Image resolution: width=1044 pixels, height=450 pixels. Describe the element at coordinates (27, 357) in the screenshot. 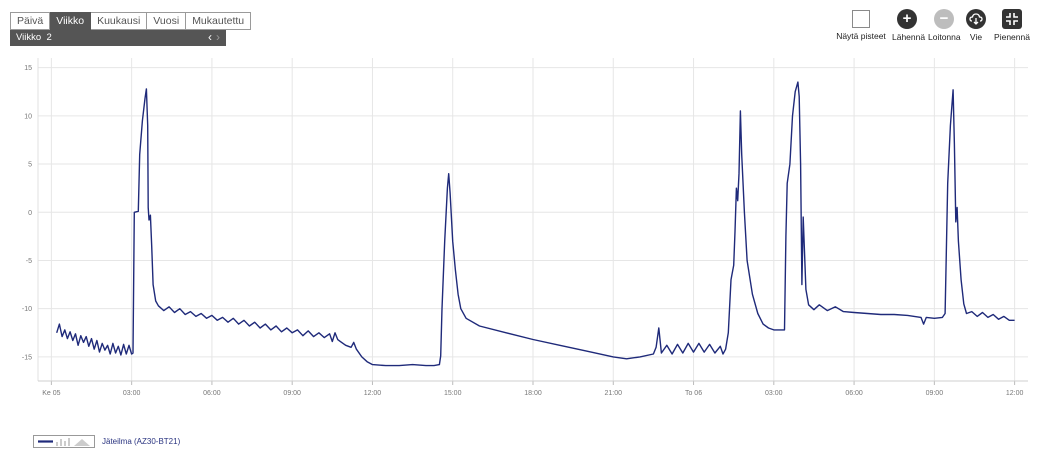

I see `y-tick-label: -15` at that location.